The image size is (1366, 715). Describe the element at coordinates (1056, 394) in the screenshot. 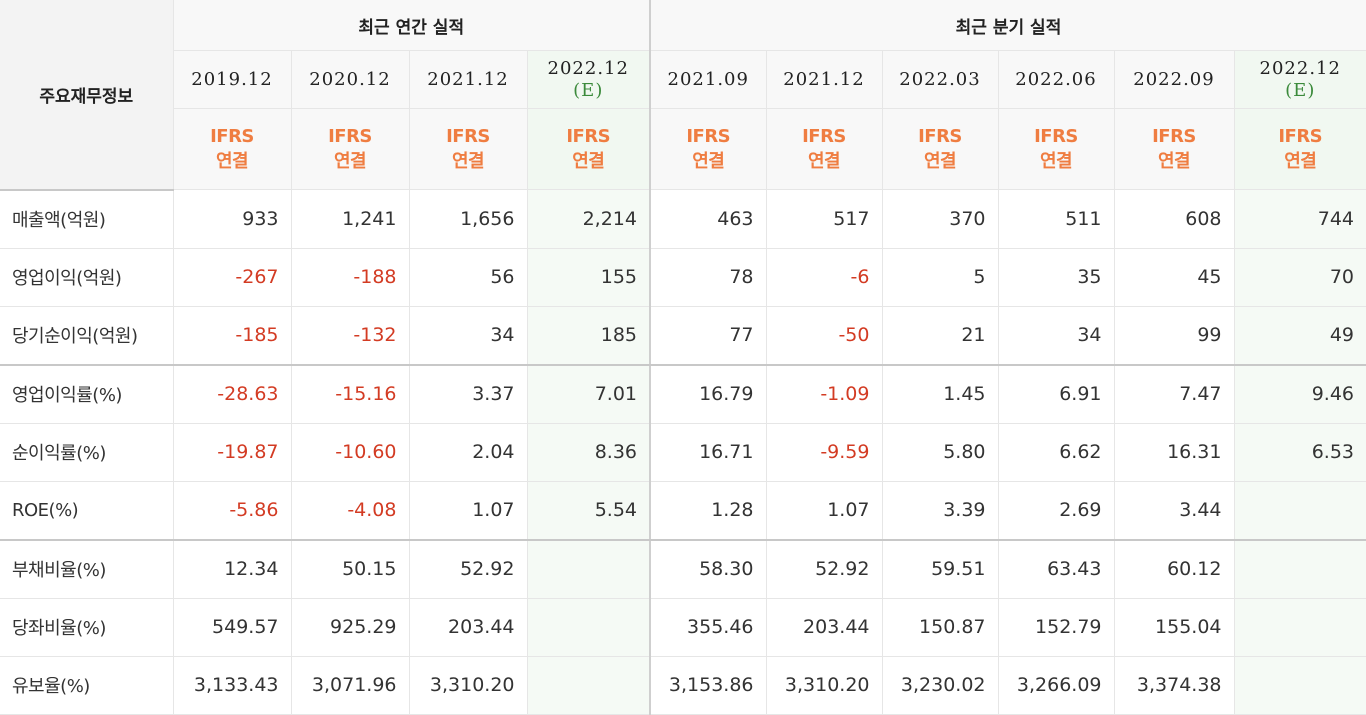

I see `value-cell: 6.91` at that location.